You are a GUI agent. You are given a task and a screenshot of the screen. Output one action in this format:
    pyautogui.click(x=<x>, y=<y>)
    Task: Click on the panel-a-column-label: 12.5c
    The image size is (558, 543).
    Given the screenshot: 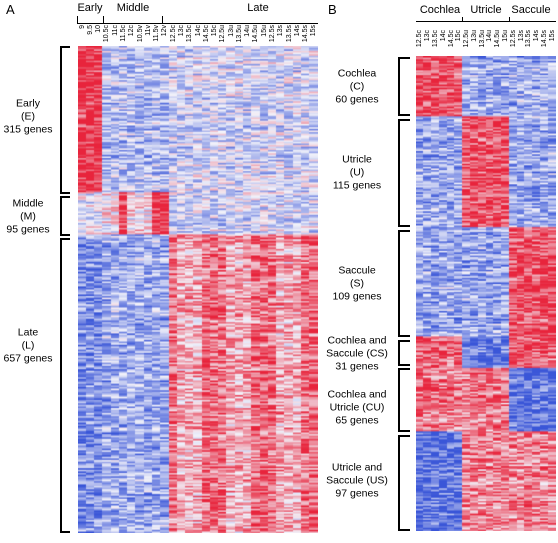 What is the action you would take?
    pyautogui.click(x=173, y=34)
    